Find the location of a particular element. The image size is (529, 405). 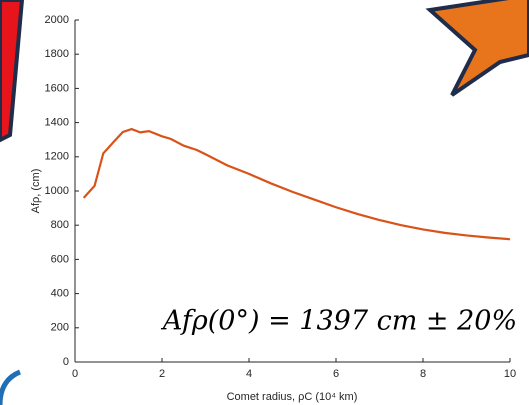

x-tick-label: 10 is located at coordinates (510, 374).